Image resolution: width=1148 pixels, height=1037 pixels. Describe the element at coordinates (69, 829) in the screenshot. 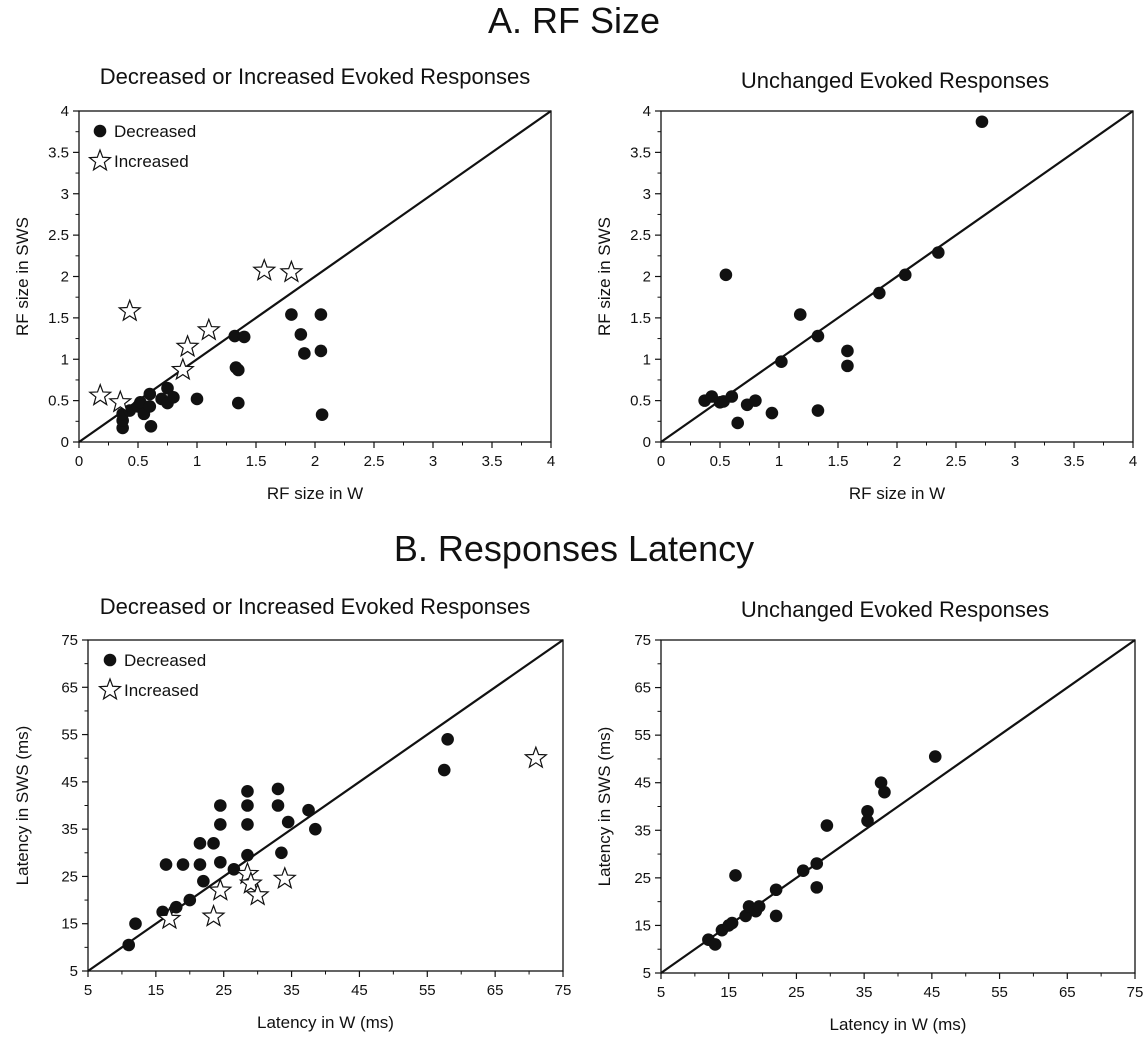

I see `y-tick-label: 35` at that location.